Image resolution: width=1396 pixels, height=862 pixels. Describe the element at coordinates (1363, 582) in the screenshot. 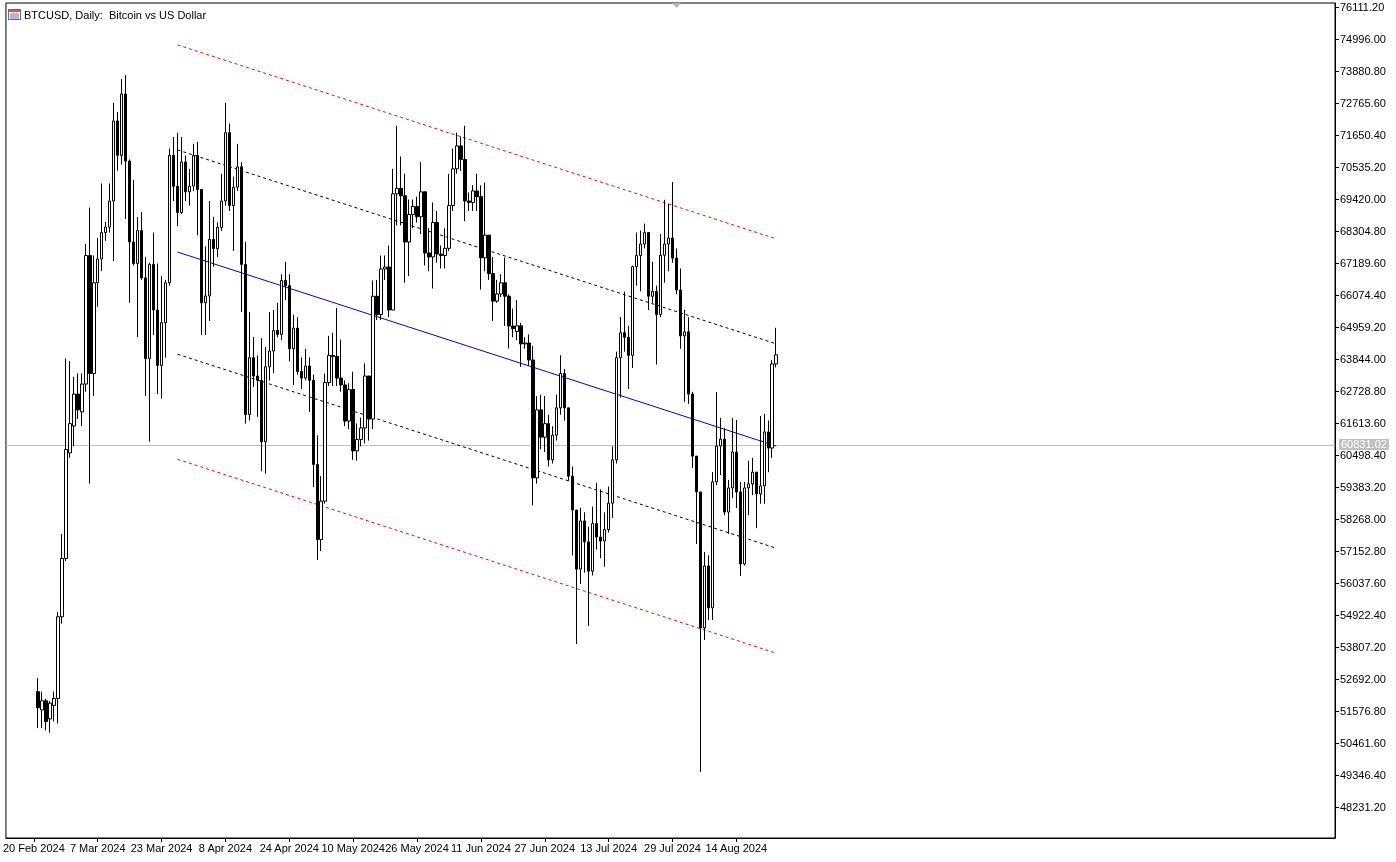

I see `y-tick-label: 56037.60` at that location.